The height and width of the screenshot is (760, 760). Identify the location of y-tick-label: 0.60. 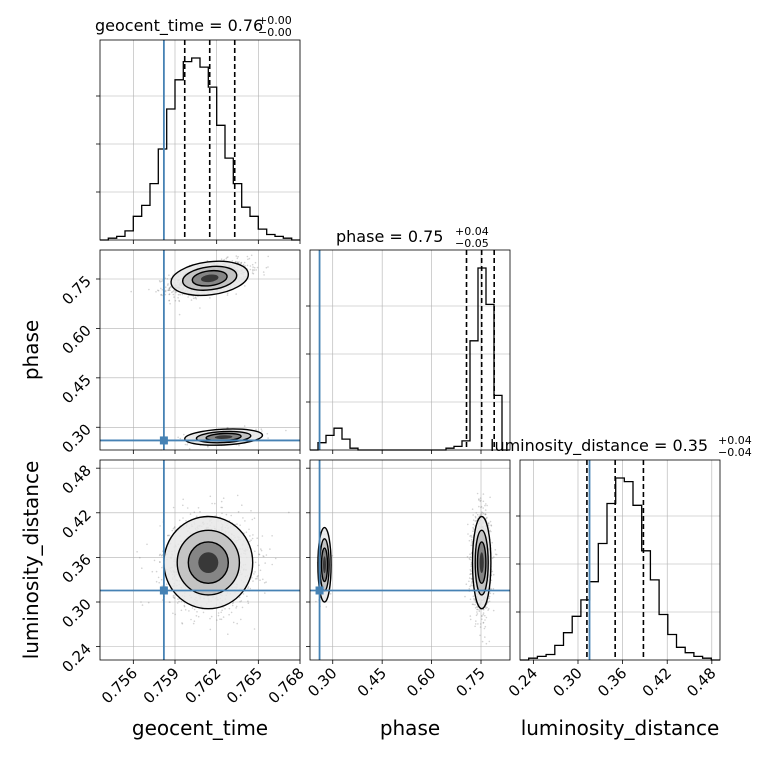
(76, 340).